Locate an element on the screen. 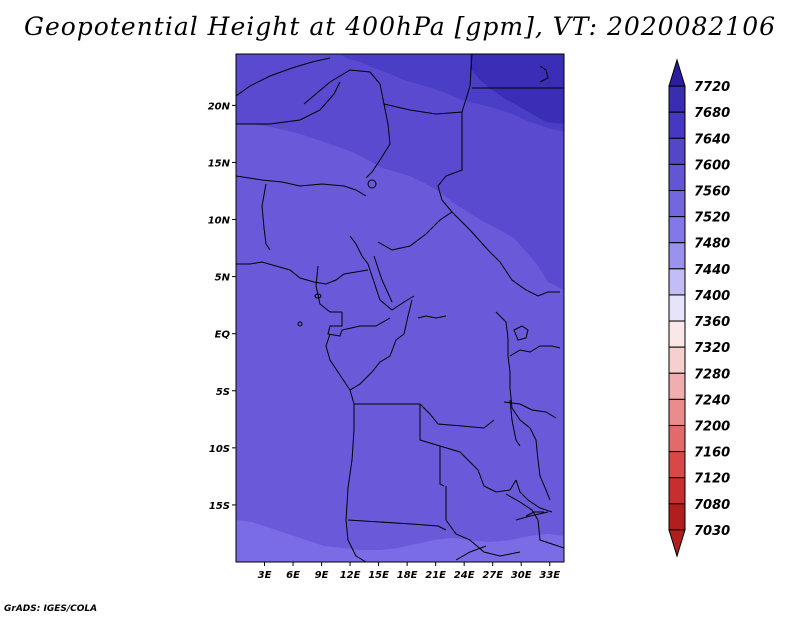 The width and height of the screenshot is (800, 618). field-7680-region is located at coordinates (517, 89).